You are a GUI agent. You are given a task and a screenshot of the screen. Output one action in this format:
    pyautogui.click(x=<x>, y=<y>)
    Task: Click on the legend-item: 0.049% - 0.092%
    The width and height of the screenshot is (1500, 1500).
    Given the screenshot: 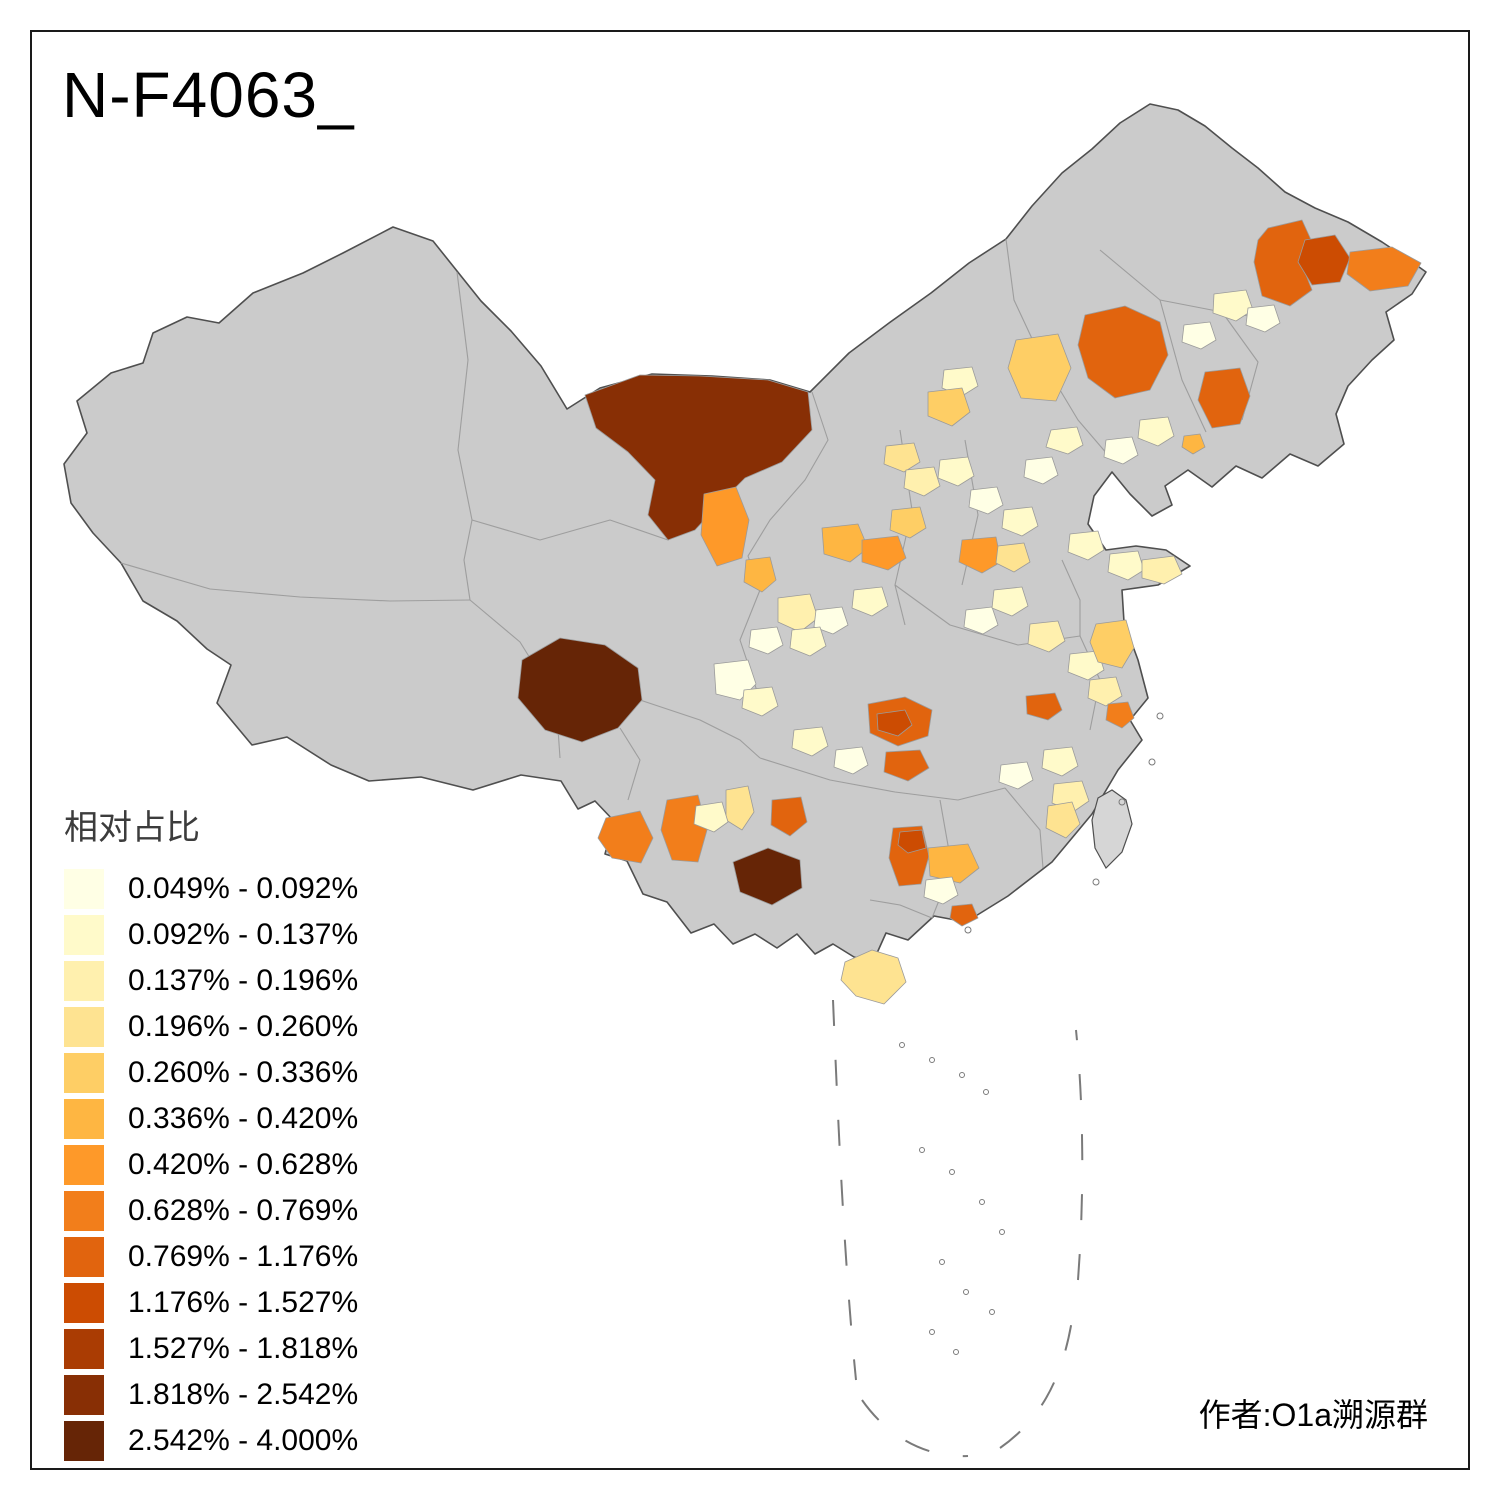 What is the action you would take?
    pyautogui.click(x=211, y=889)
    